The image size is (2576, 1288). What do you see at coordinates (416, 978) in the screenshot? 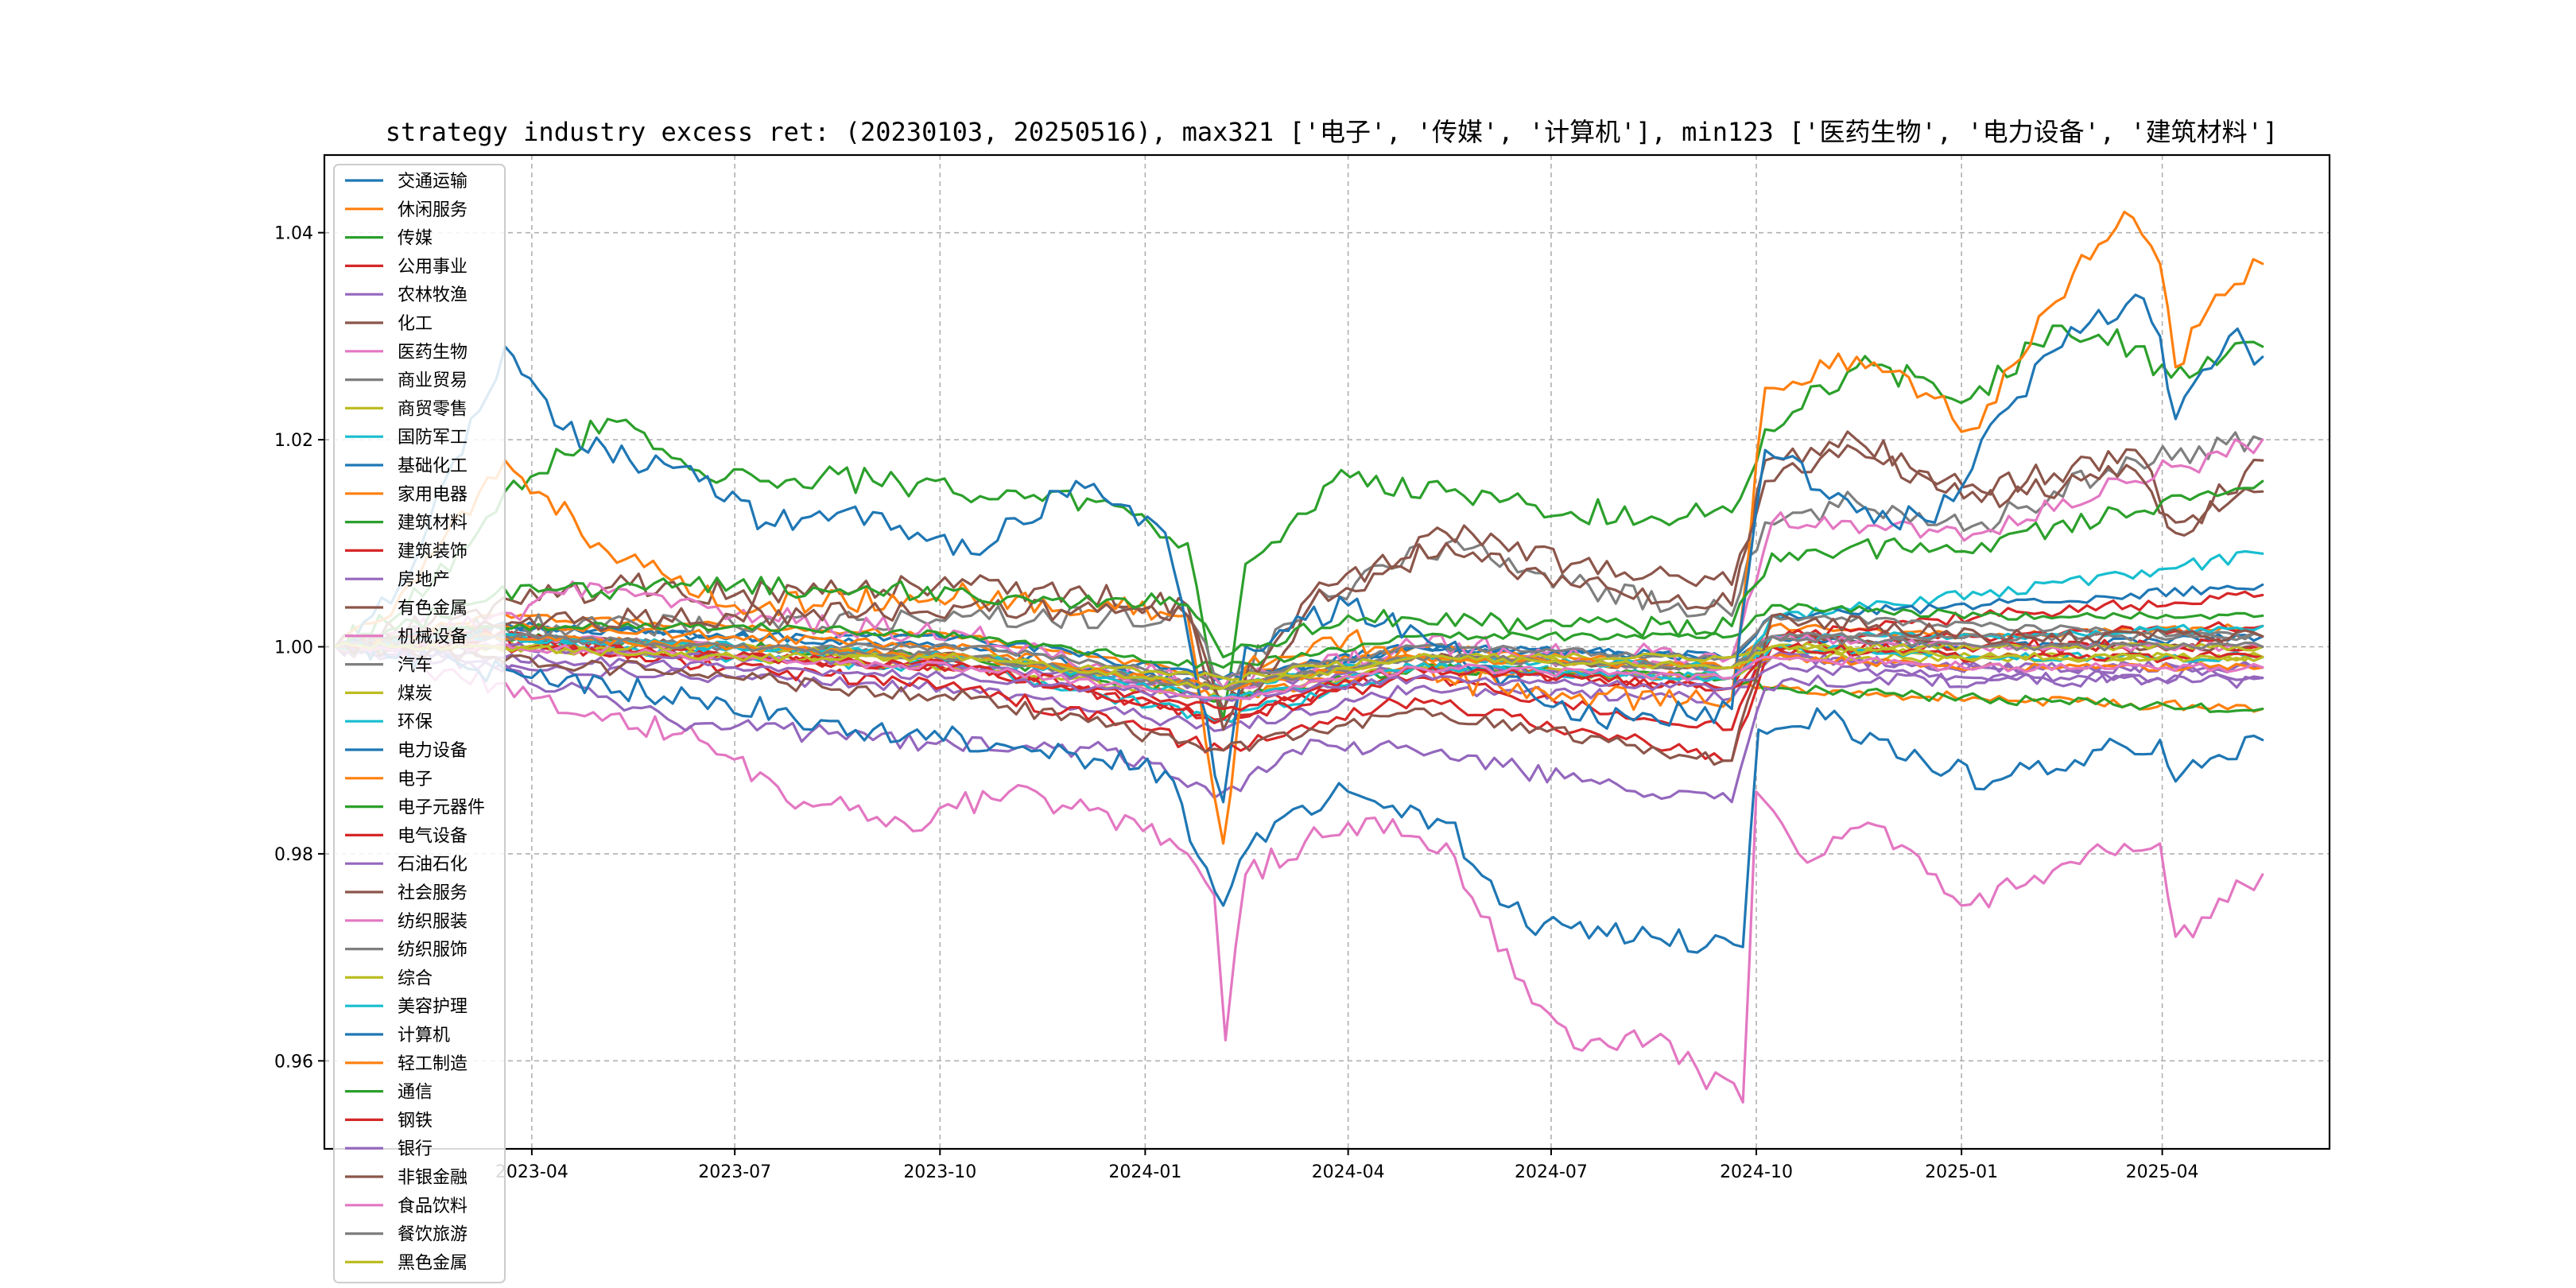
I see `legend-label: 综合` at bounding box center [416, 978].